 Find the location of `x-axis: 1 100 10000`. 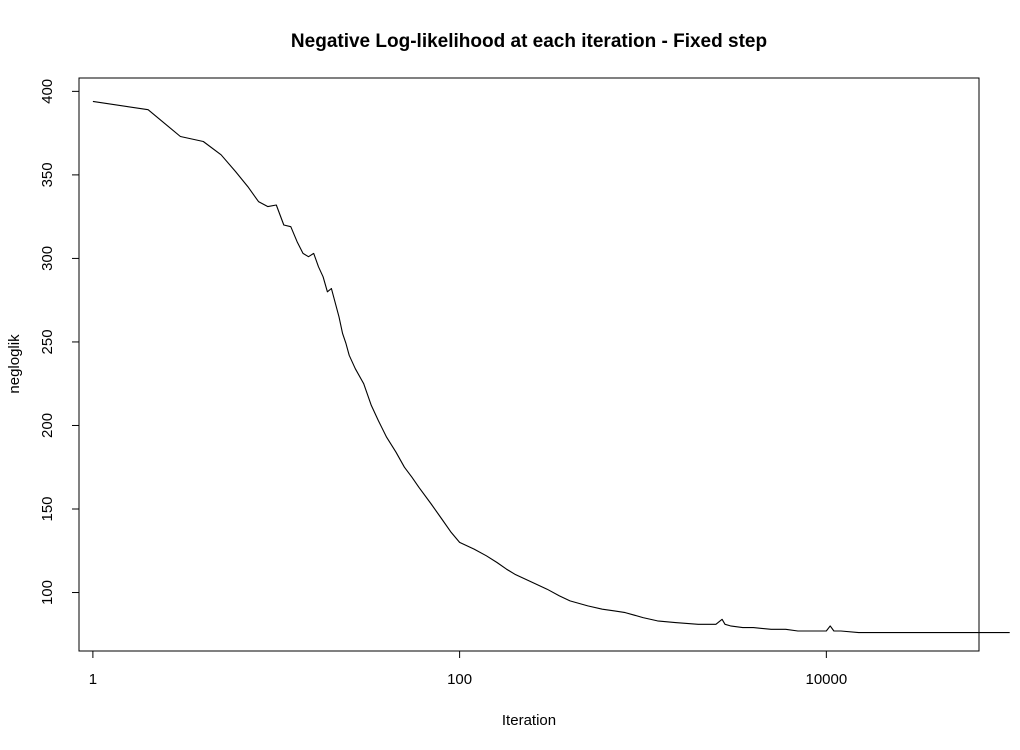

x-axis: 1 100 10000 is located at coordinates (468, 669).